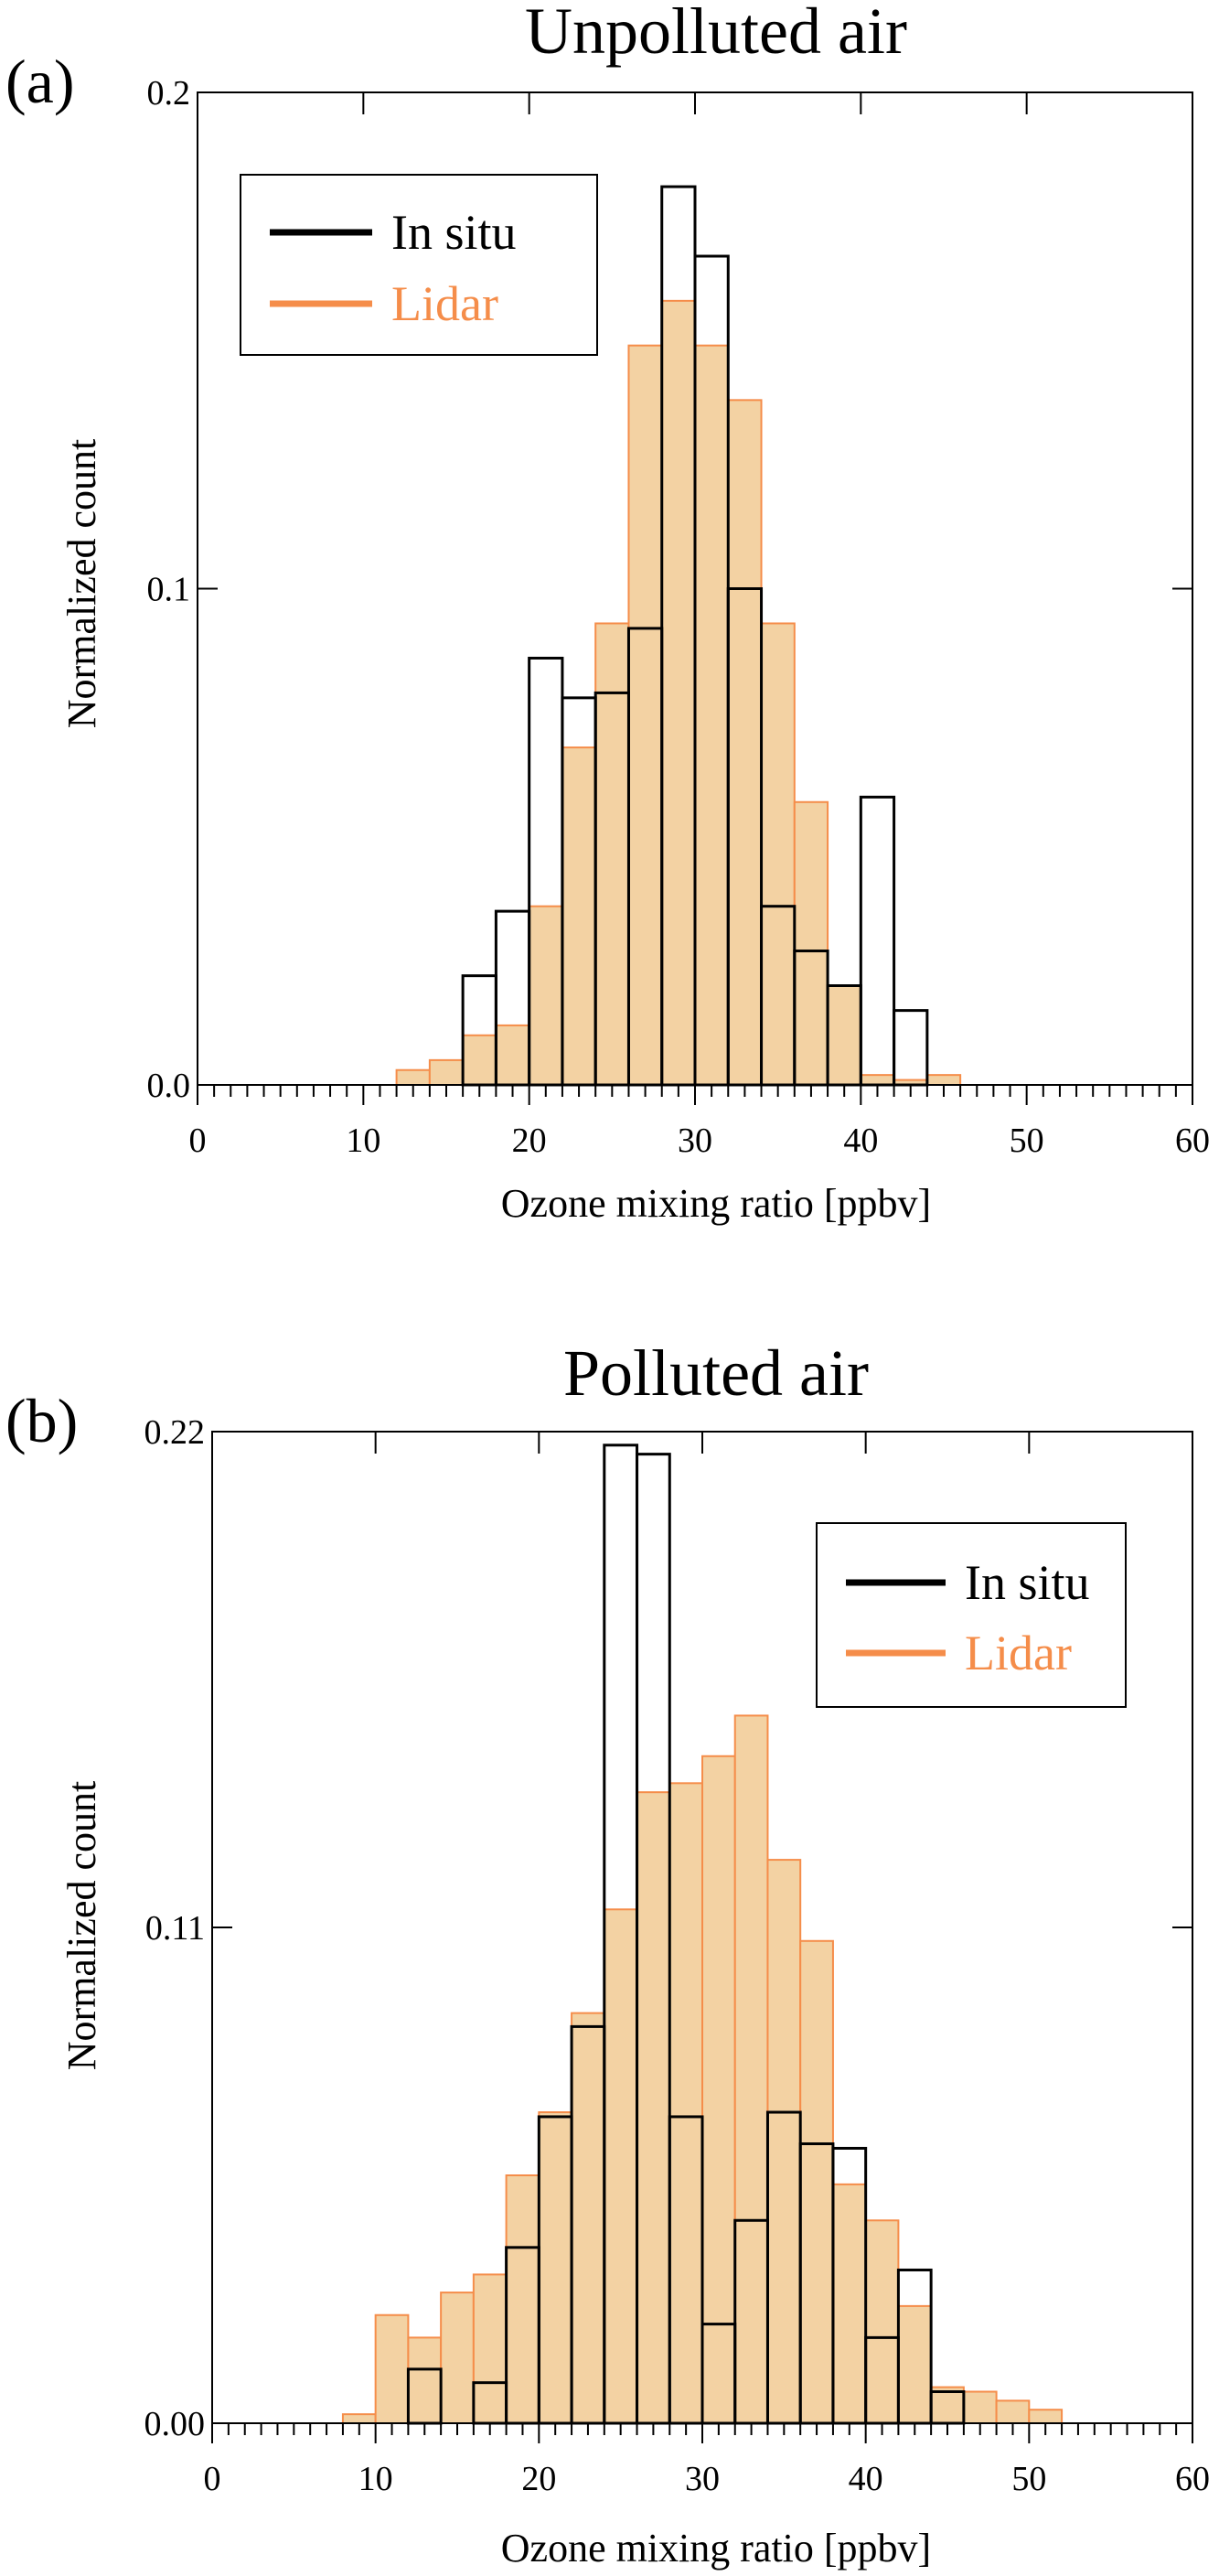  What do you see at coordinates (175, 1432) in the screenshot?
I see `y-tick-label: 0.22` at bounding box center [175, 1432].